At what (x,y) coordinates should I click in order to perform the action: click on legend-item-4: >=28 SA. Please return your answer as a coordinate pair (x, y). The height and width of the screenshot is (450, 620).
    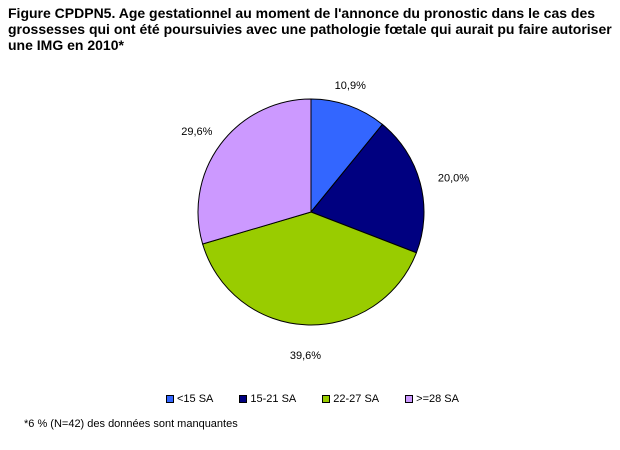
    Looking at the image, I should click on (432, 399).